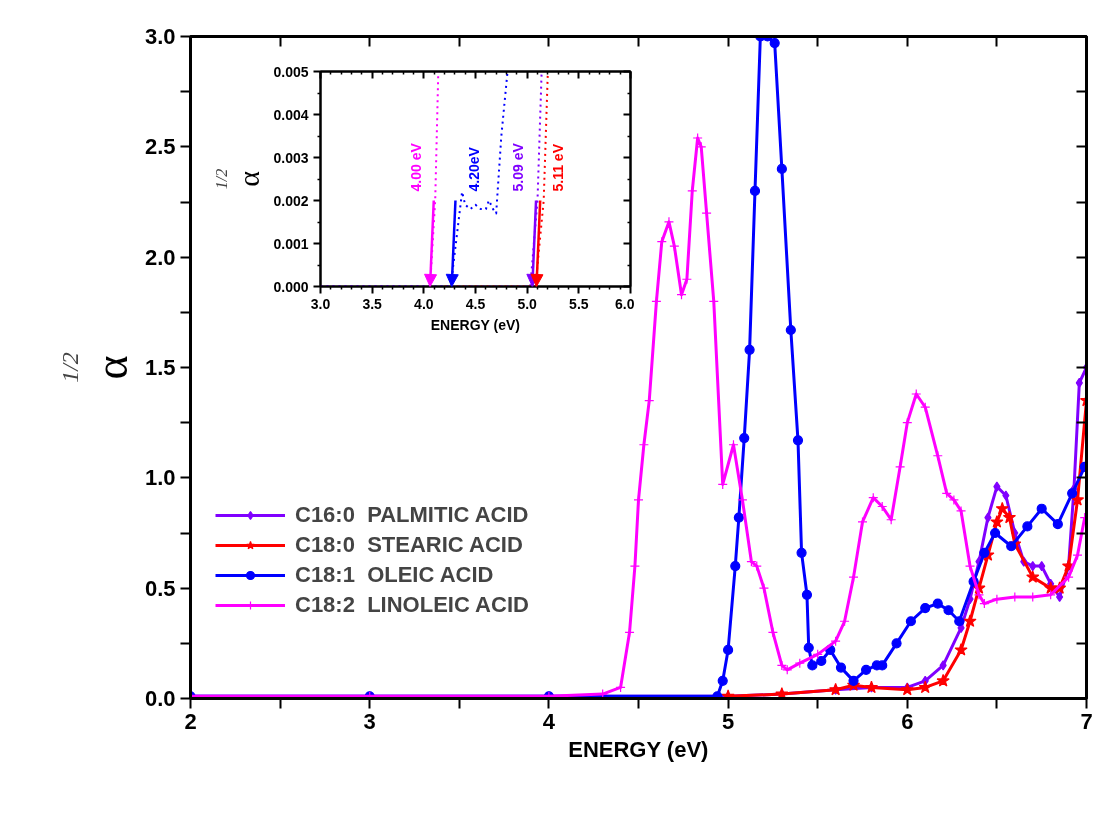 Image resolution: width=1095 pixels, height=823 pixels. Describe the element at coordinates (558, 167) in the screenshot. I see `annotation: 5.11 eV` at that location.